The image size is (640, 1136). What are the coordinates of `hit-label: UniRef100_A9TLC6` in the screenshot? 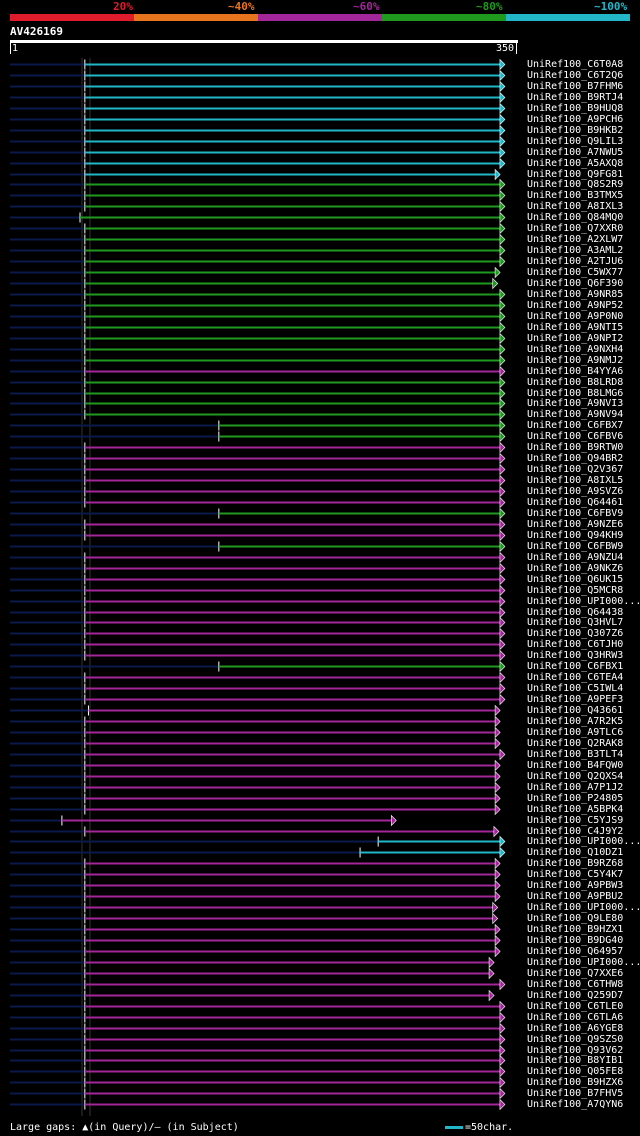 It's located at (575, 732).